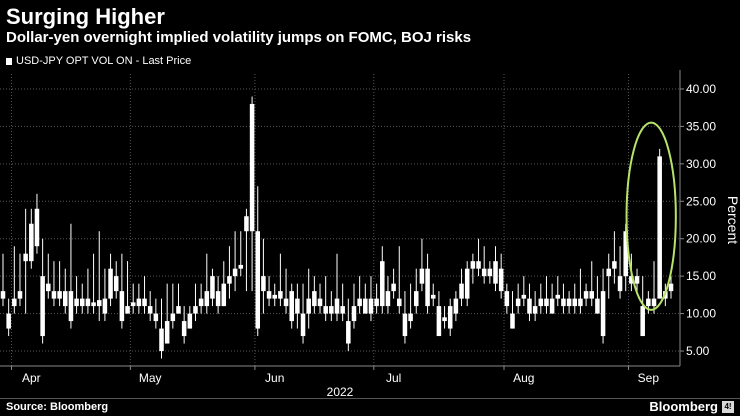  What do you see at coordinates (340, 391) in the screenshot?
I see `x-axis-title: 2022` at bounding box center [340, 391].